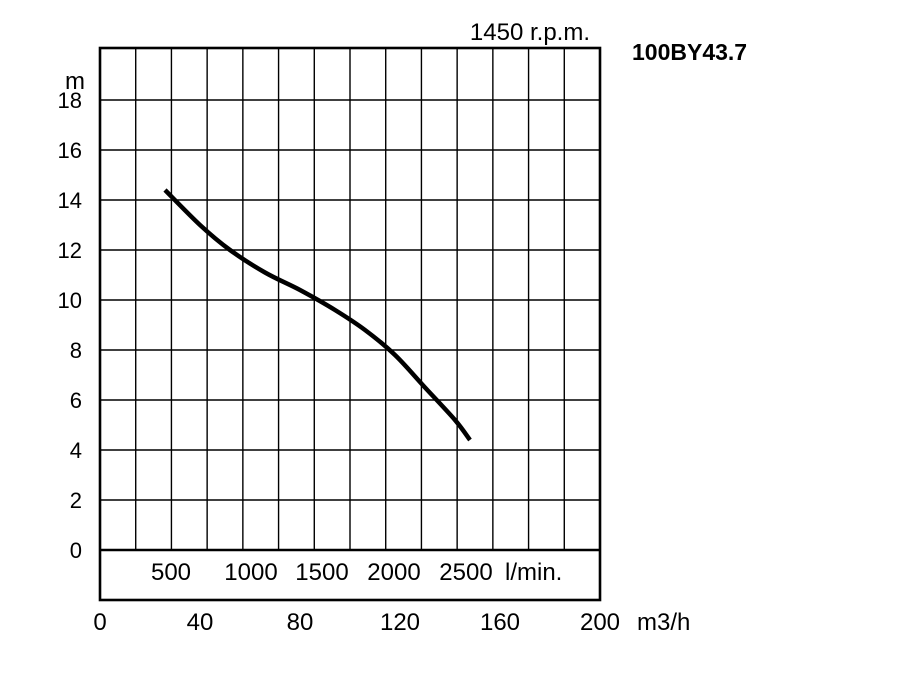  I want to click on x-tick-label: 120, so click(400, 622).